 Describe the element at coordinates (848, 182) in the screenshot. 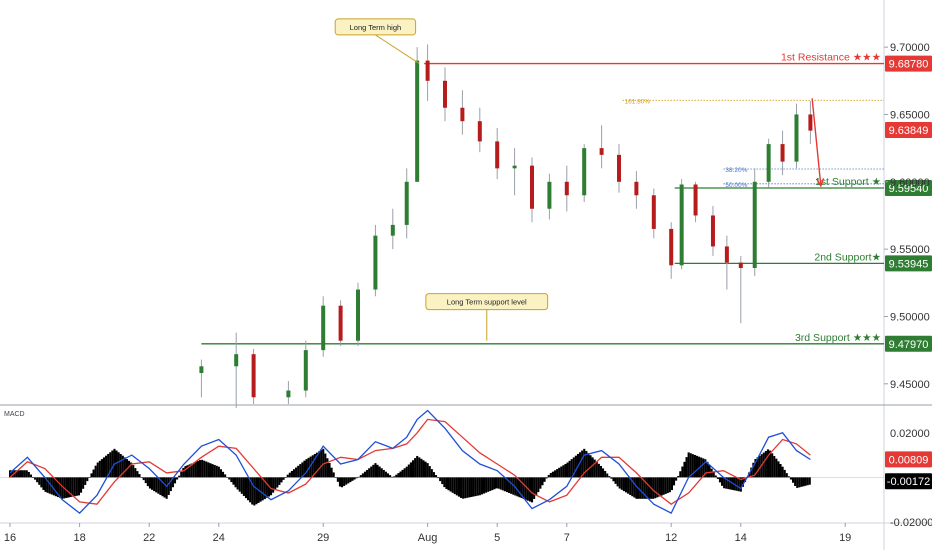

I see `level-name: 1st Support ★` at that location.